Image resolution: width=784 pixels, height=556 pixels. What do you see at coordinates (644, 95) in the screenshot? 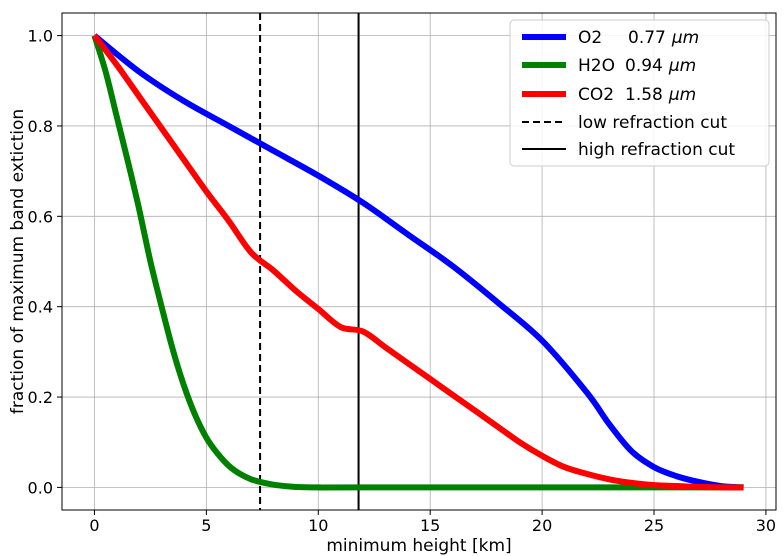
I see `legend-wavelength: 1.58` at bounding box center [644, 95].